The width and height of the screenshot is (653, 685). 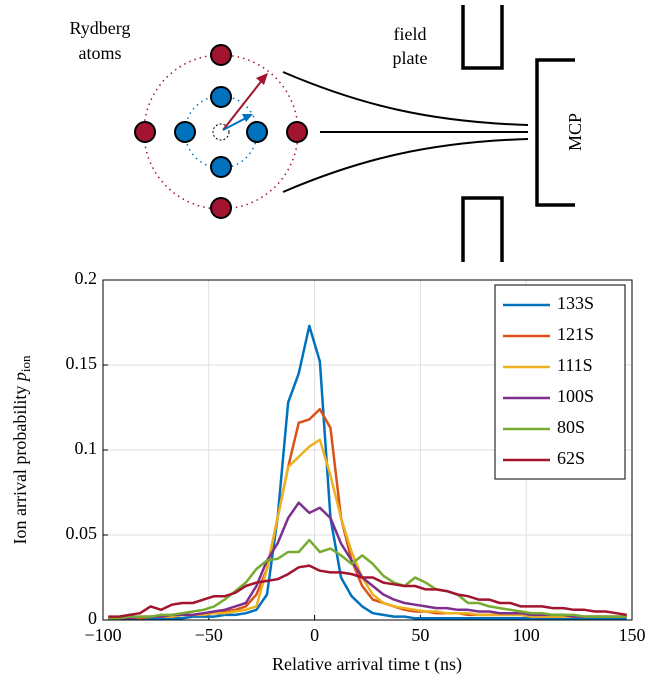 I want to click on mcp, so click(x=555, y=132).